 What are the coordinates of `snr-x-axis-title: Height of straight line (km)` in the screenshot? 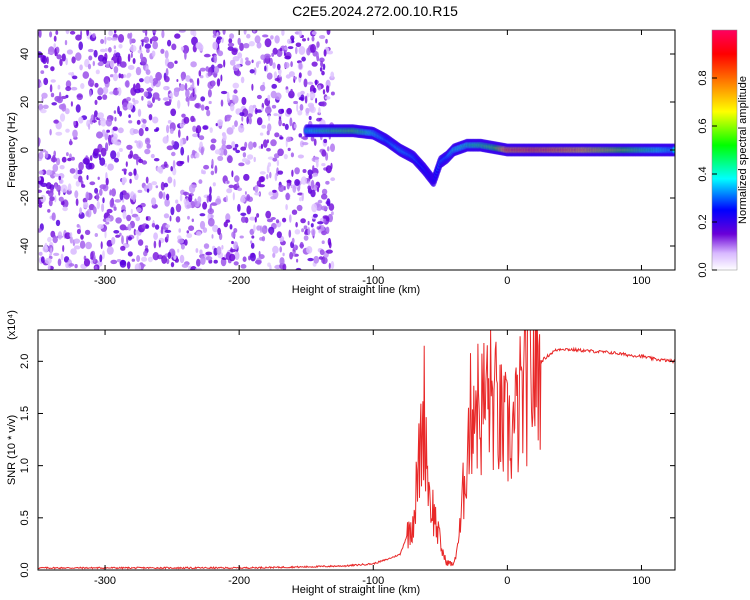 It's located at (356, 590).